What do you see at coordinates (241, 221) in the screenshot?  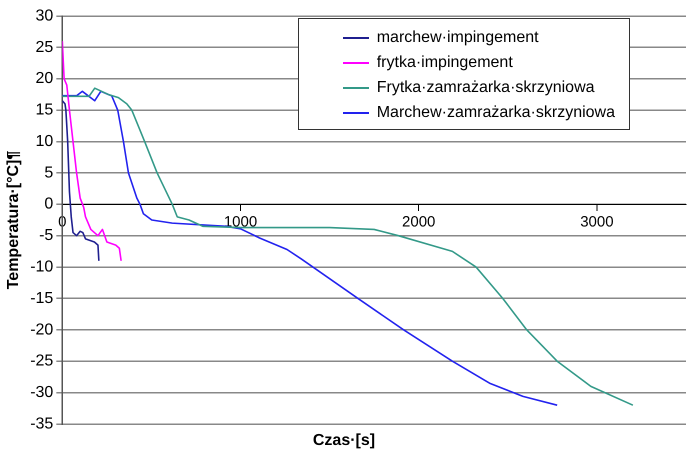 I see `x-tick-label: 1000` at bounding box center [241, 221].